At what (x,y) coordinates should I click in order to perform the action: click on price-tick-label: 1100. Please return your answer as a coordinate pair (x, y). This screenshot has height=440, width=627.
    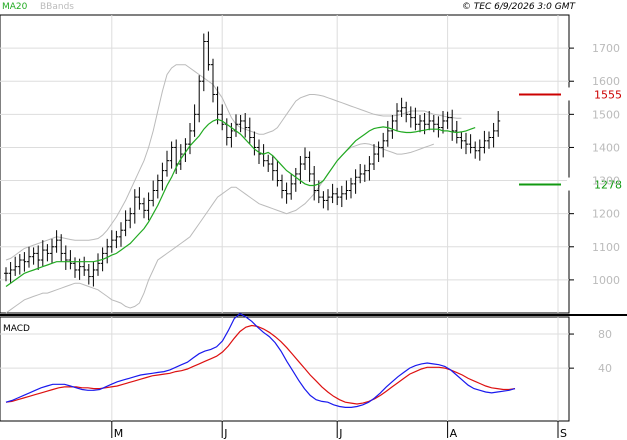
    Looking at the image, I should click on (606, 247).